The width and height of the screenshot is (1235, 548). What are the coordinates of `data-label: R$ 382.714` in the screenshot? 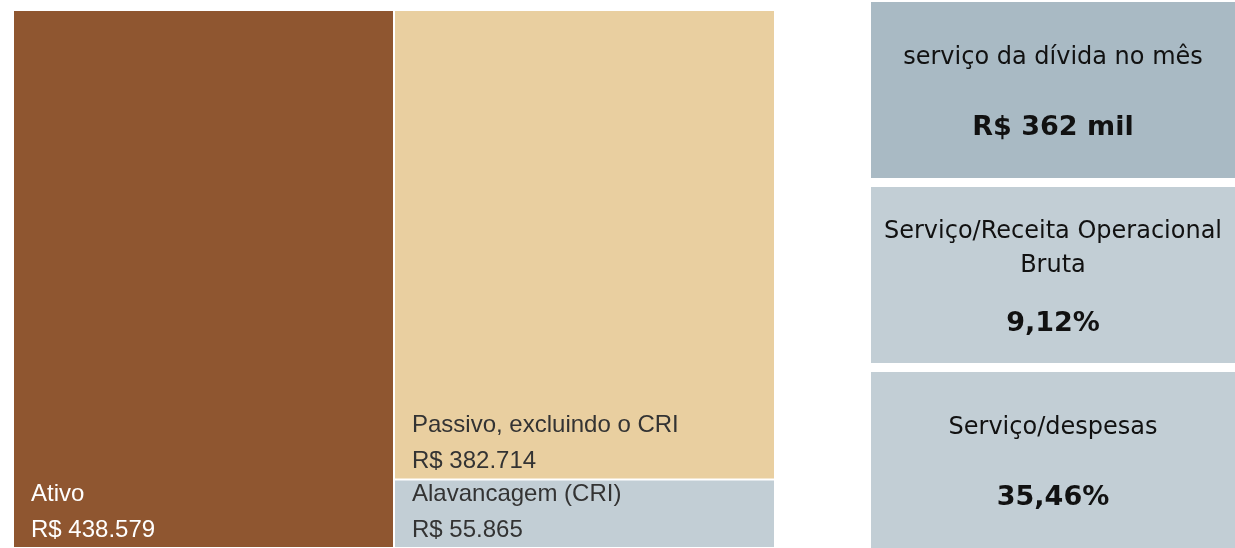 It's located at (474, 459).